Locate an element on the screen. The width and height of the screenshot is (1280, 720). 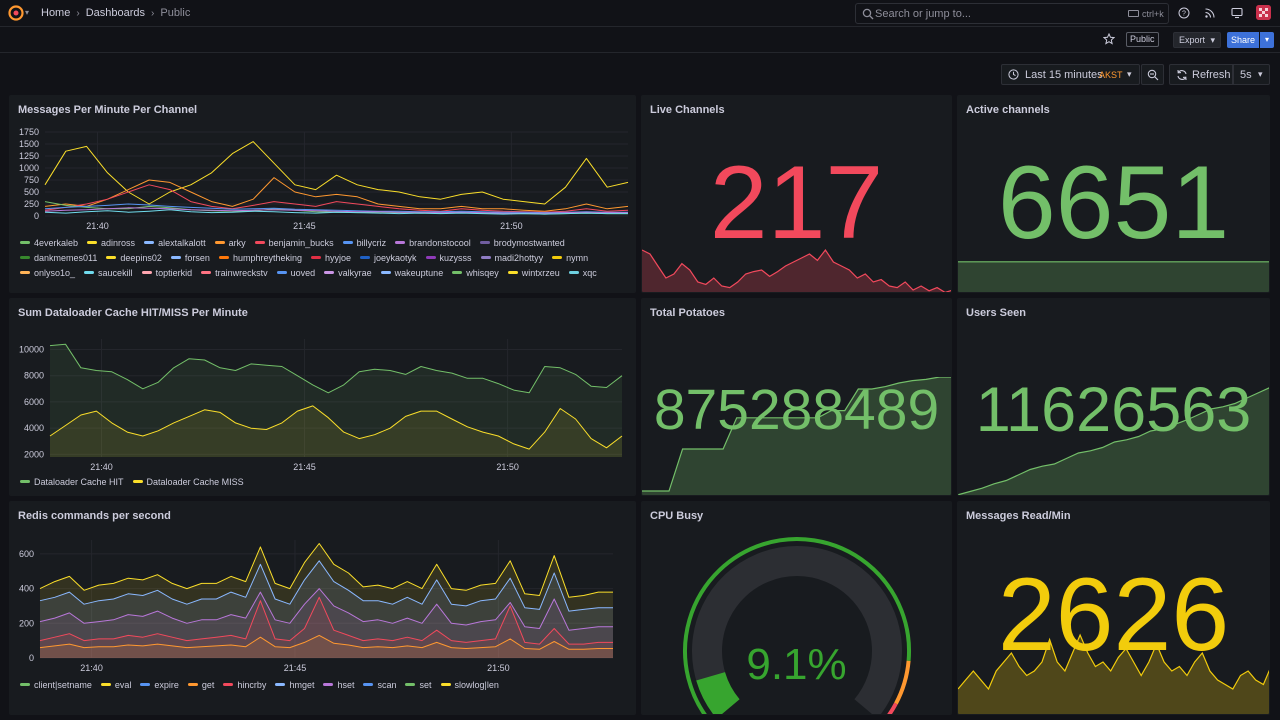
time-range-picker: Last 15 minutes AKST ▾ is located at coordinates (1070, 74).